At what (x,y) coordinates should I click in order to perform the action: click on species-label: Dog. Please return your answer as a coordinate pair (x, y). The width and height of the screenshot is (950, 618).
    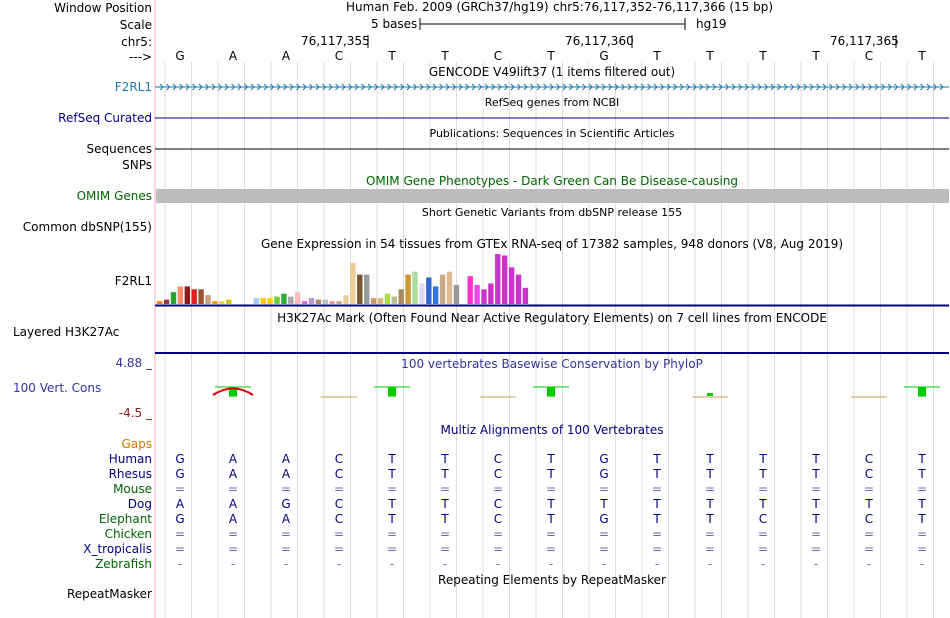
    Looking at the image, I should click on (139, 504).